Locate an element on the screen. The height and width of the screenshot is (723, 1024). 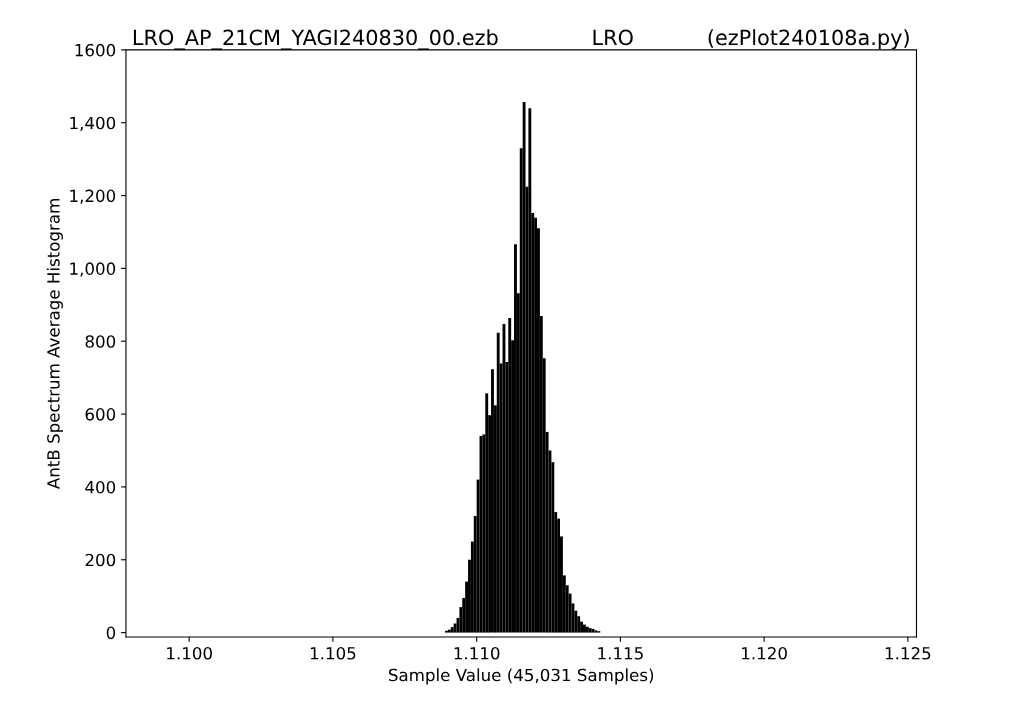
x-tick-label: 1.125 is located at coordinates (908, 653).